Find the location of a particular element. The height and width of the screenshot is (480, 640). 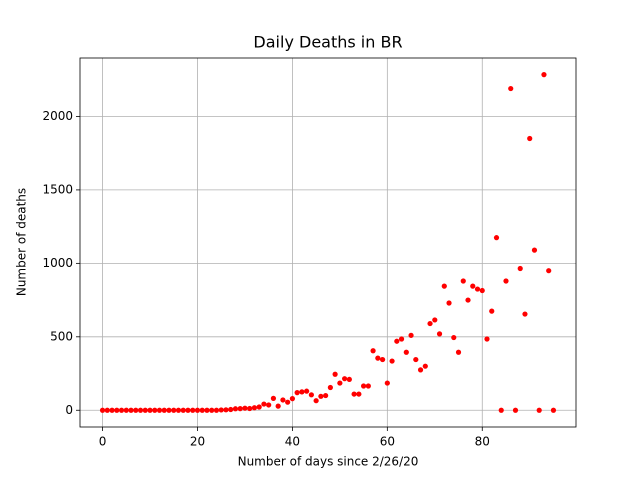

x-tick-label: 20 is located at coordinates (197, 442).